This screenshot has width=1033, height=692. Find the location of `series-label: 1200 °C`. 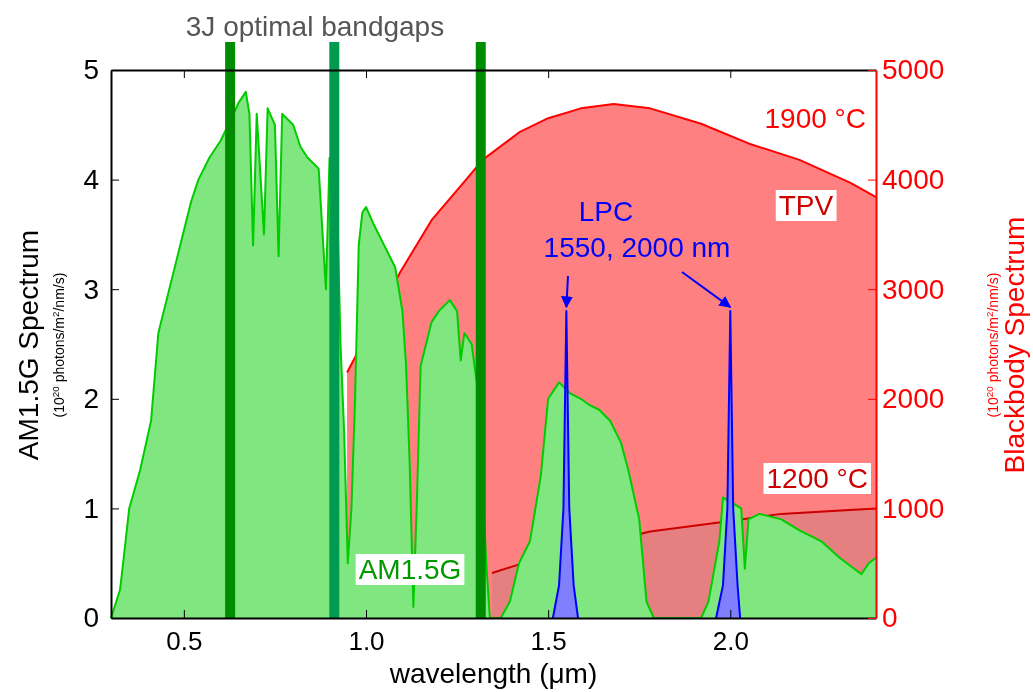

series-label: 1200 °C is located at coordinates (817, 478).